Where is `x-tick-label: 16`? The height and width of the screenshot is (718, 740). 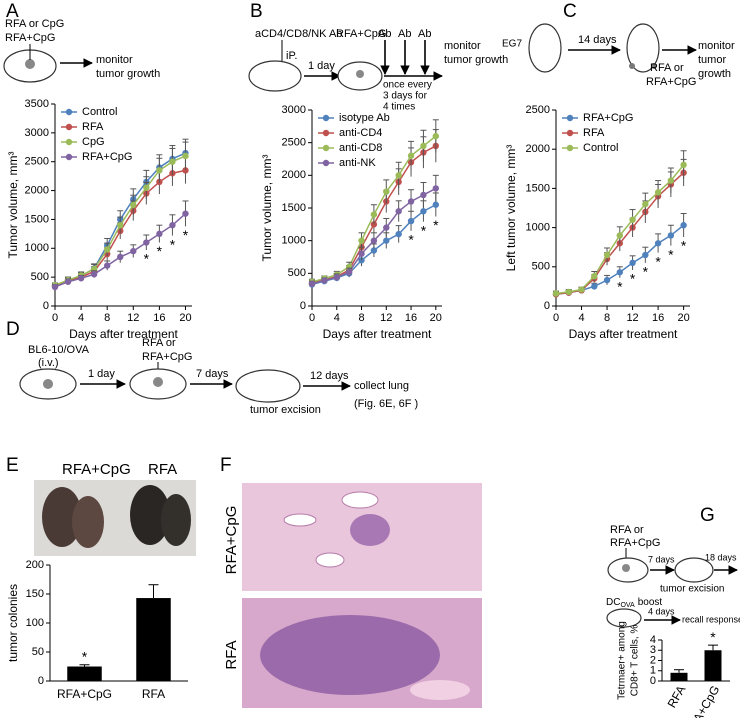
x-tick-label: 16 is located at coordinates (159, 318).